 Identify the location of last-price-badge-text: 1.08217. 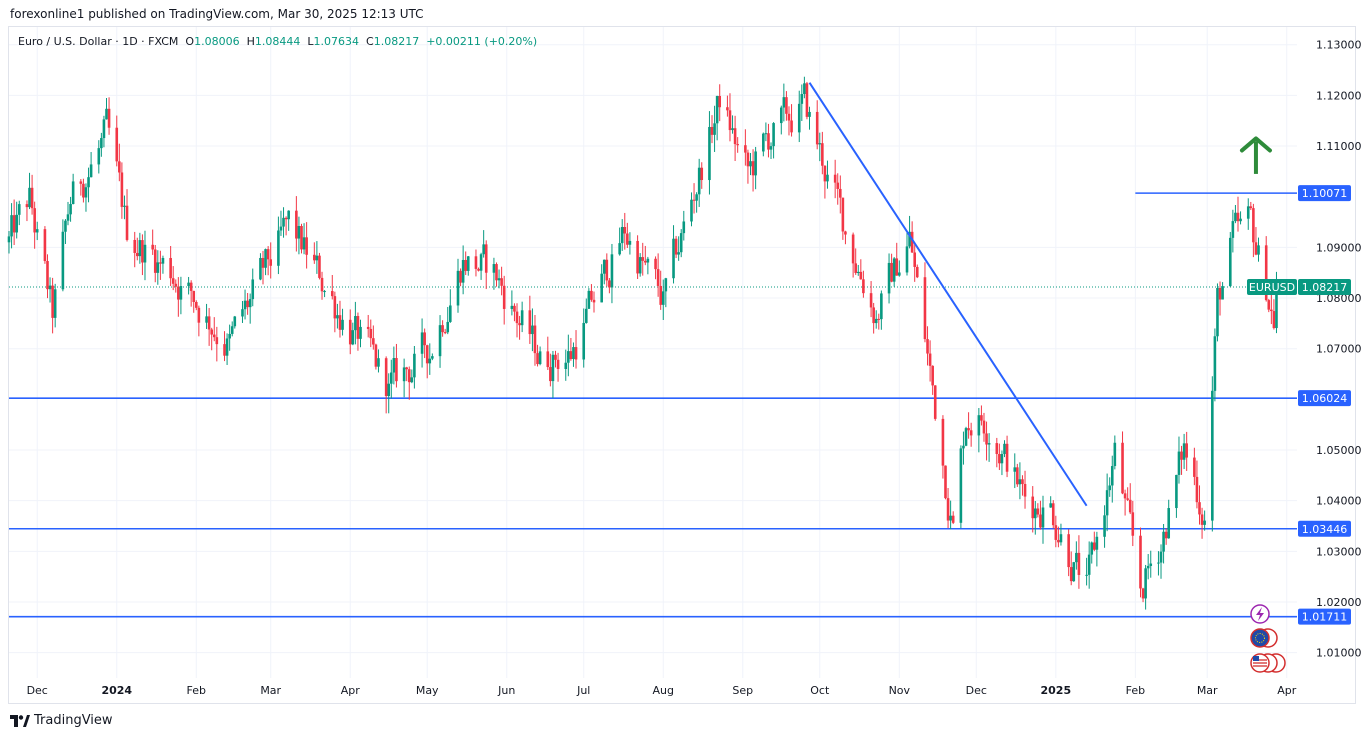
(1325, 287).